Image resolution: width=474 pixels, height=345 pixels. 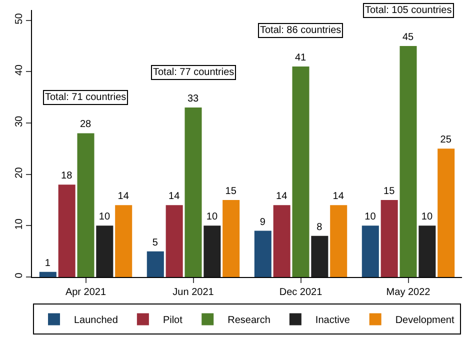 What do you see at coordinates (85, 97) in the screenshot?
I see `annotation: Total: 71 countries` at bounding box center [85, 97].